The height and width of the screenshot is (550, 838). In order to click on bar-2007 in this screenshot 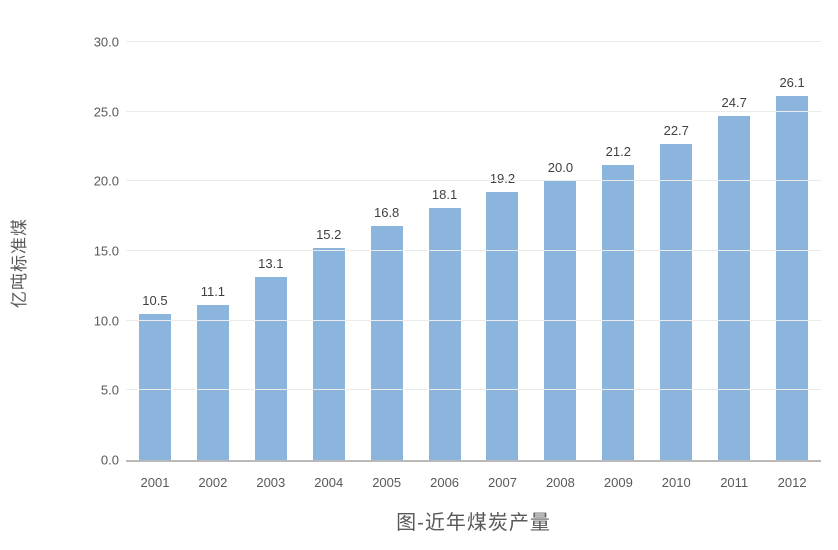, I will do `click(502, 326)`.